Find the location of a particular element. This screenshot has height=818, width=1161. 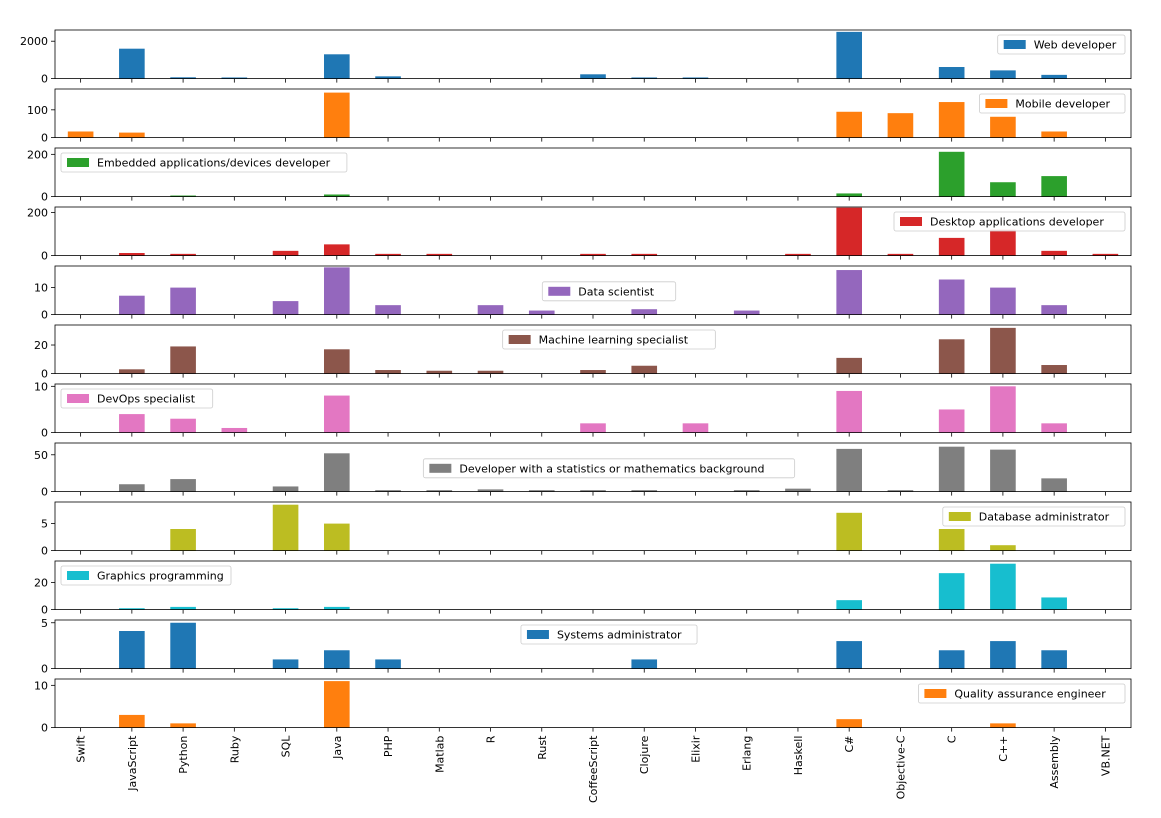

x-tick-label-4: SQL is located at coordinates (286, 746).